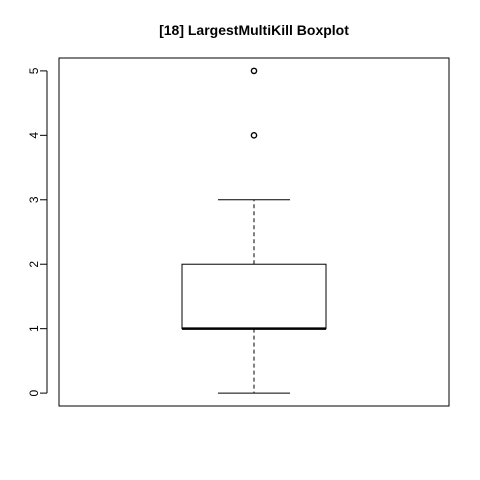  What do you see at coordinates (34, 135) in the screenshot?
I see `y-tick-label: 4` at bounding box center [34, 135].